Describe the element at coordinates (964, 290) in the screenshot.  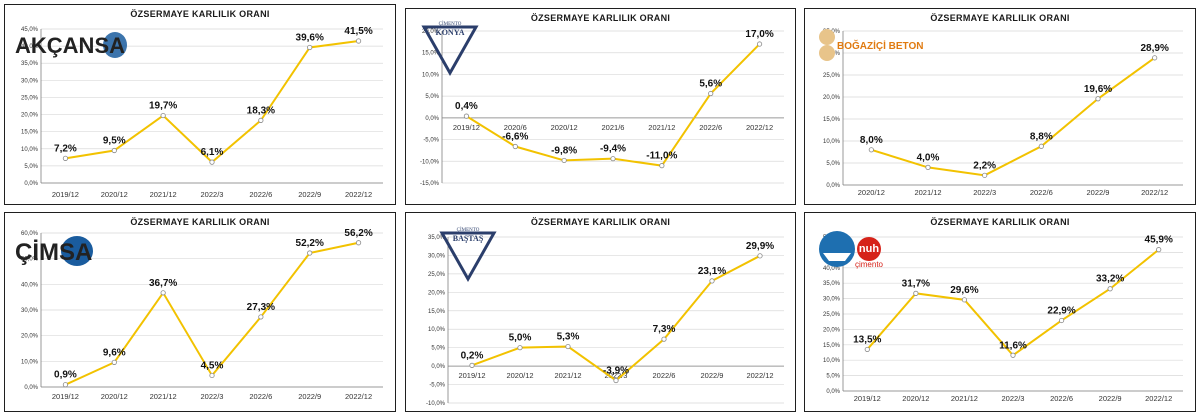
I see `data-label: 29,6%` at that location.